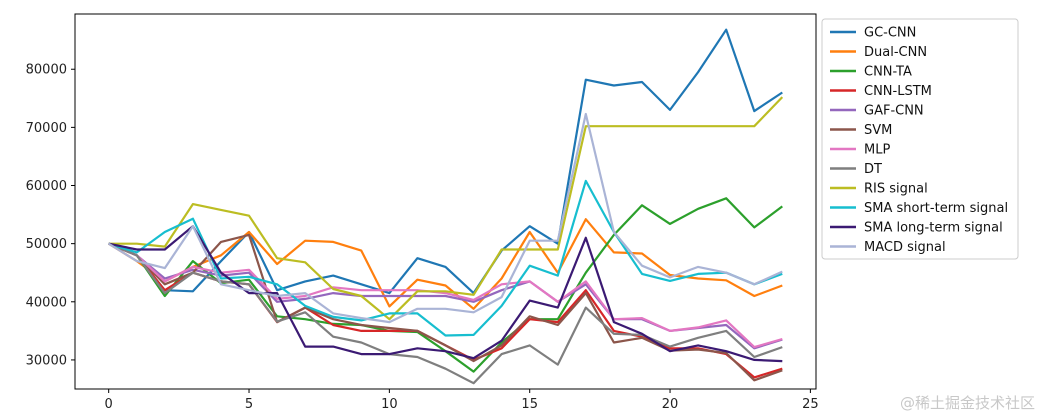  What do you see at coordinates (895, 52) in the screenshot?
I see `legend-entry-label: Dual-CNN` at bounding box center [895, 52].